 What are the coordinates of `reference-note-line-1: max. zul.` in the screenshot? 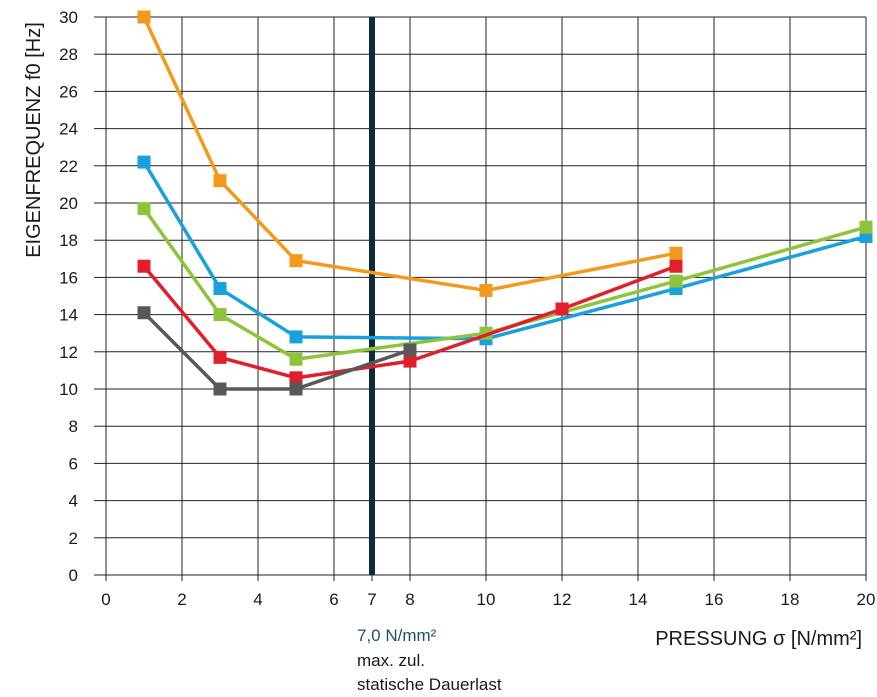 It's located at (391, 660).